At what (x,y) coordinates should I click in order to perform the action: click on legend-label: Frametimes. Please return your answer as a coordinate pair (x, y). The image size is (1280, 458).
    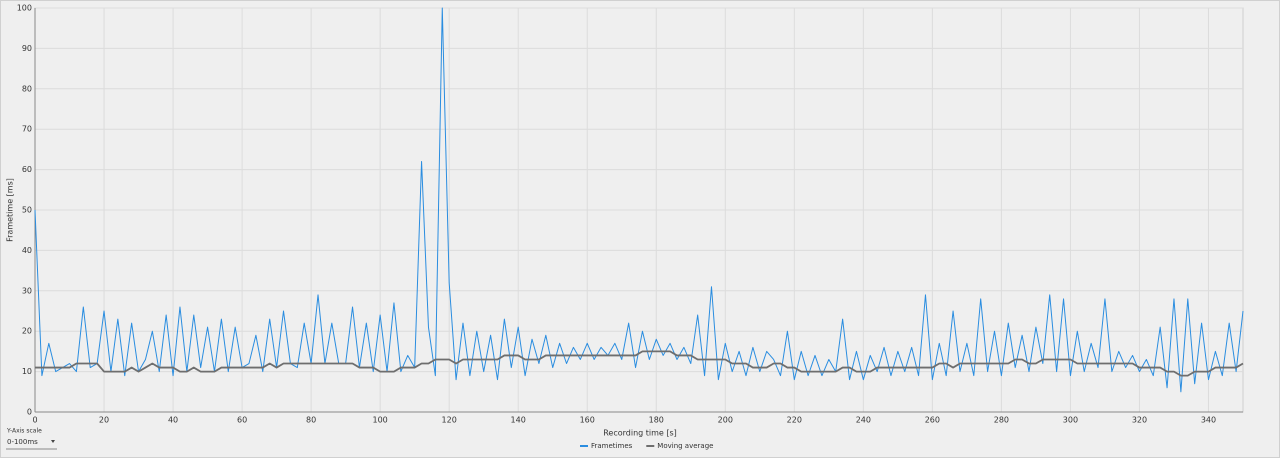
    Looking at the image, I should click on (612, 446).